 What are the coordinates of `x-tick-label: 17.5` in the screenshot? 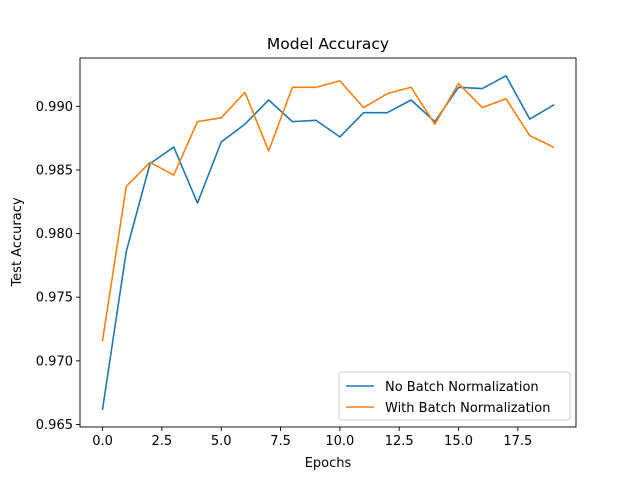 It's located at (517, 441).